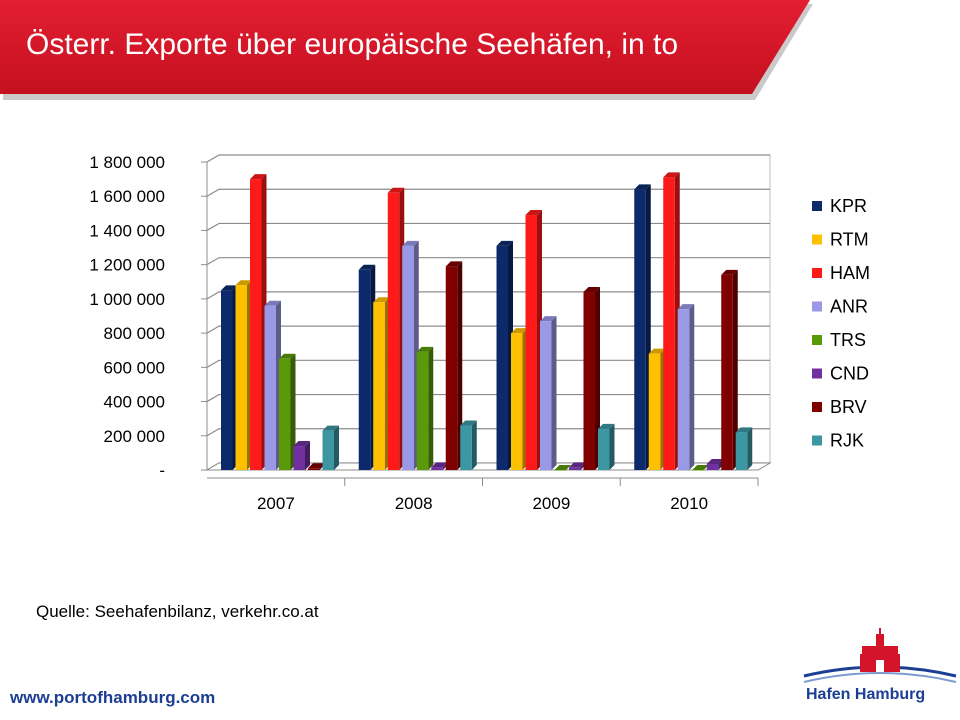 This screenshot has height=720, width=960. Describe the element at coordinates (379, 386) in the screenshot. I see `bar-rtm-2008` at that location.